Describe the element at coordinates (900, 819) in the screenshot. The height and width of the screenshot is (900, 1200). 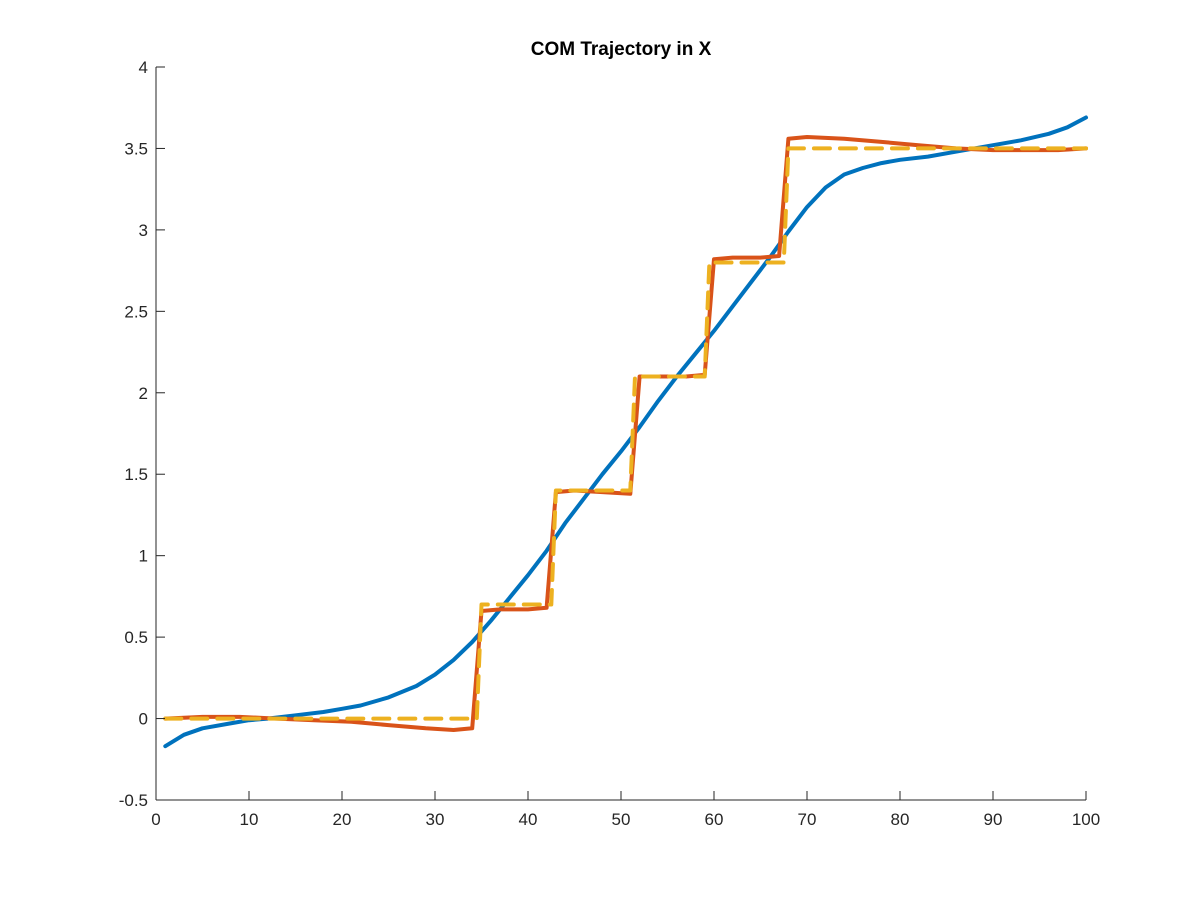
I see `x-tick-label: 80` at that location.